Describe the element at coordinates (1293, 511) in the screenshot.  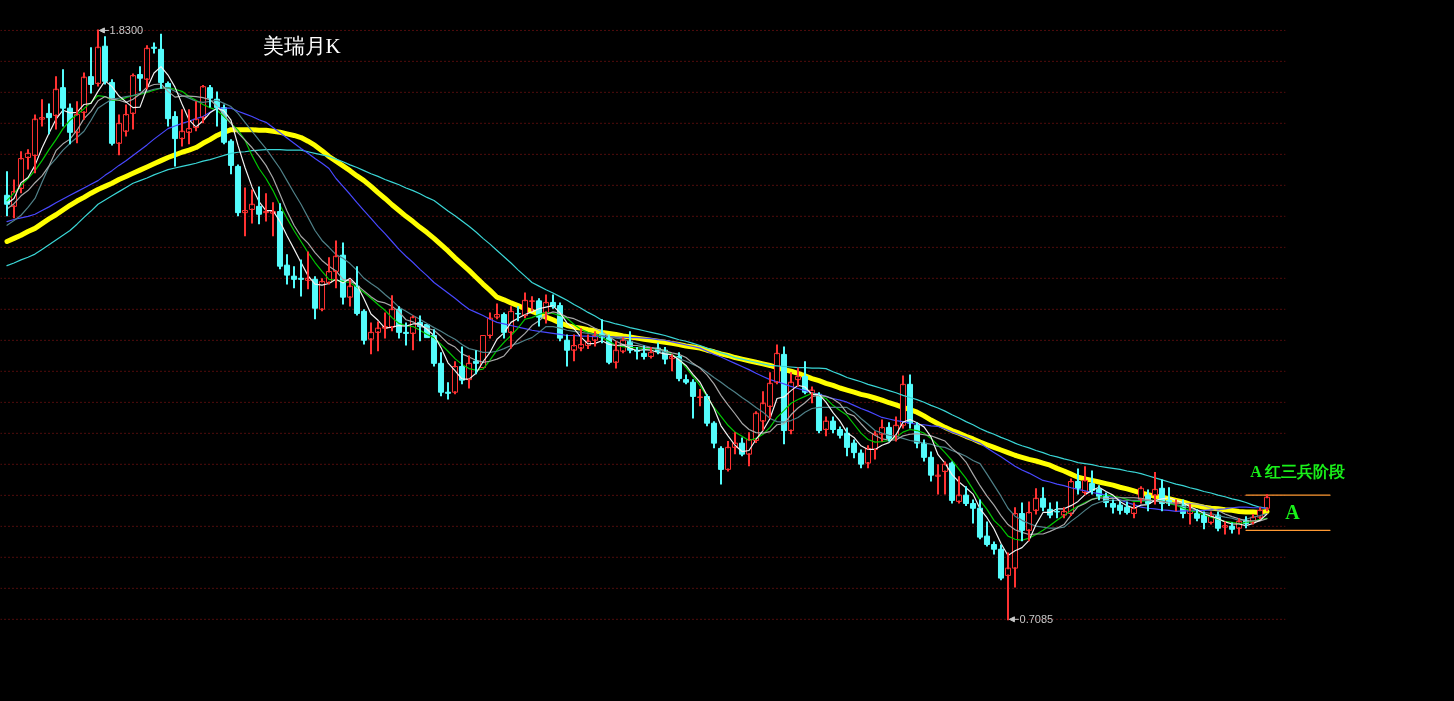
I see `annotation: A` at that location.